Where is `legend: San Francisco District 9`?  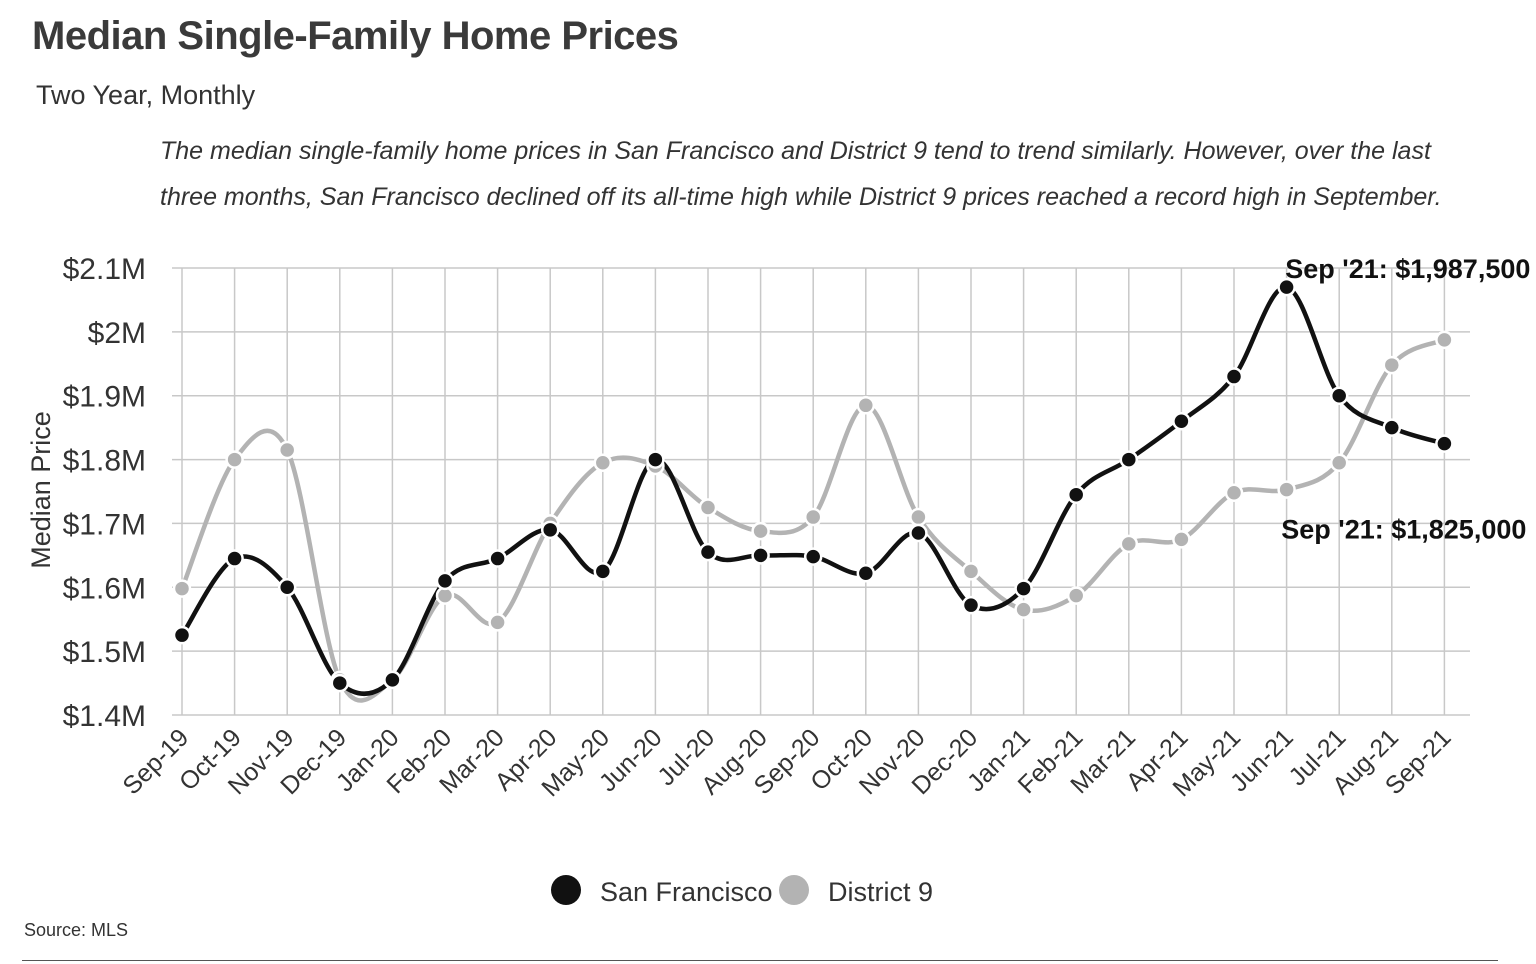
legend: San Francisco District 9 is located at coordinates (742, 891).